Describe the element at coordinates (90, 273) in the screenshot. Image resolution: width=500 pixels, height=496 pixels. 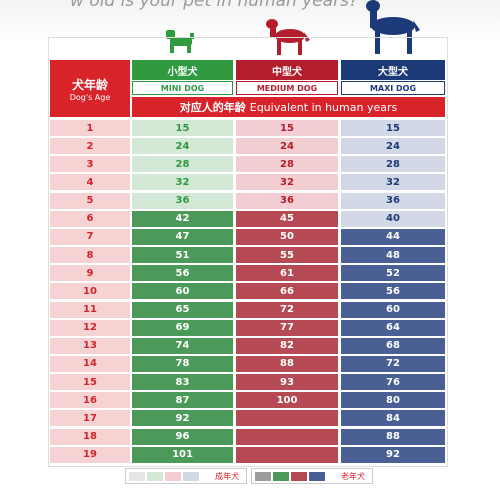
I see `age-cell: 9` at that location.